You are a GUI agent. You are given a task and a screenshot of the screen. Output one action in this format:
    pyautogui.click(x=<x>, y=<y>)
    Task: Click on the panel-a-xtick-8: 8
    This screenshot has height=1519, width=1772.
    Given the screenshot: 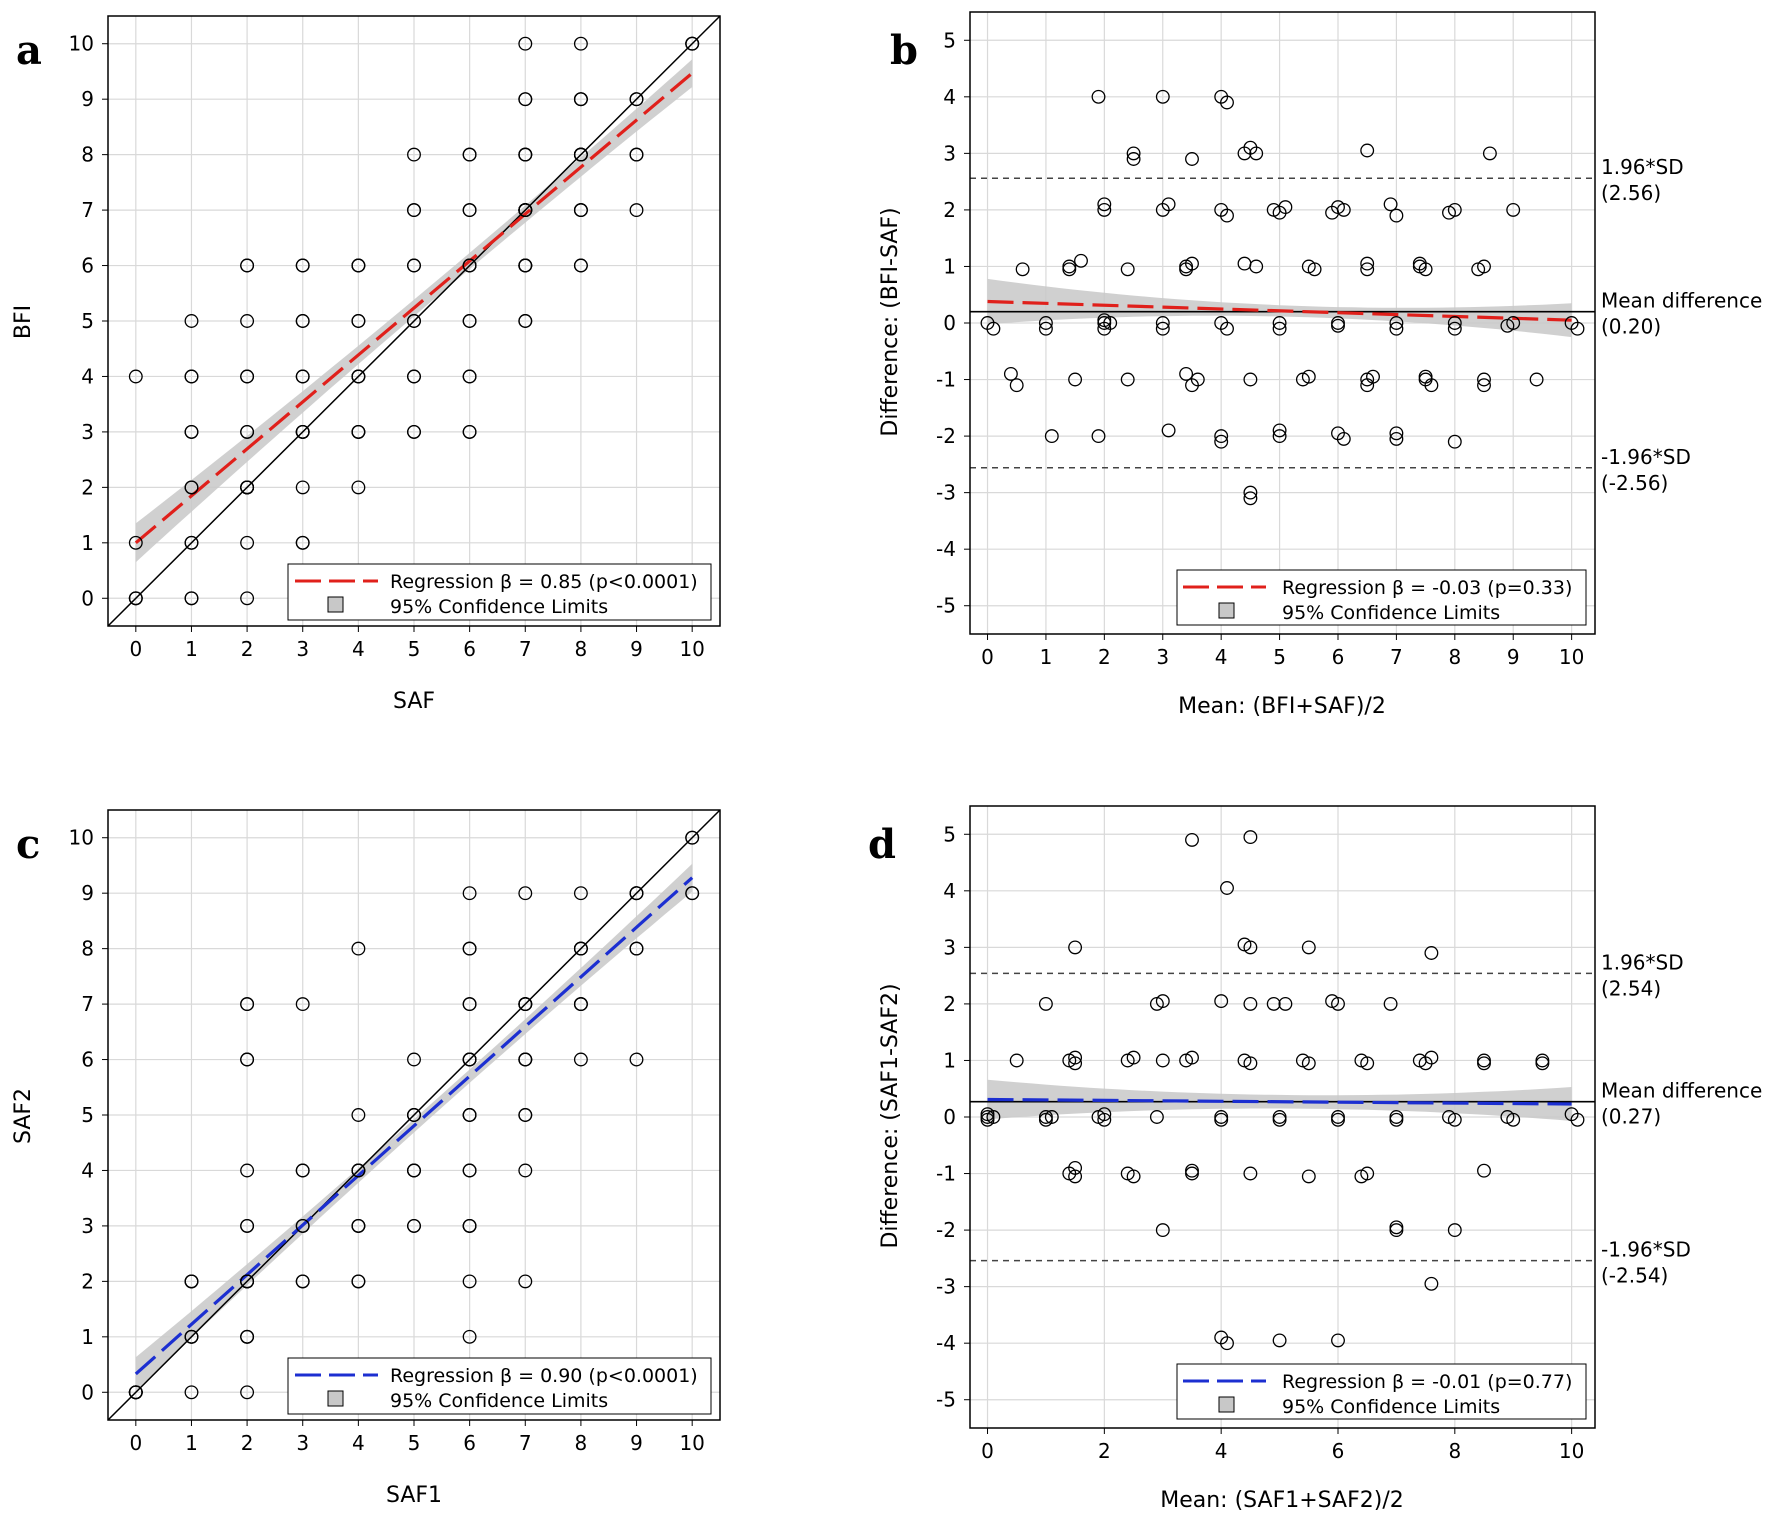 What is the action you would take?
    pyautogui.click(x=581, y=649)
    